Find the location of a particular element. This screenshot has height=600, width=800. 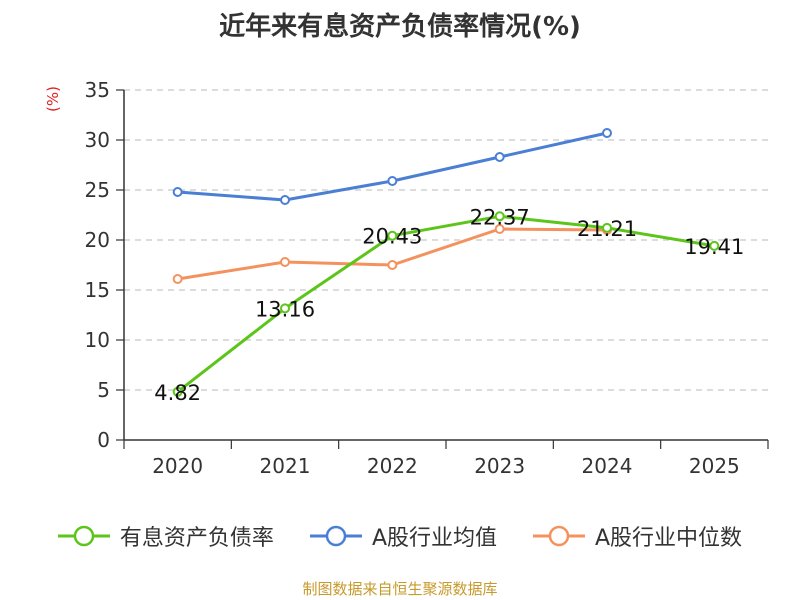

legend-item-series-2: A股行业中位数 is located at coordinates (637, 536).